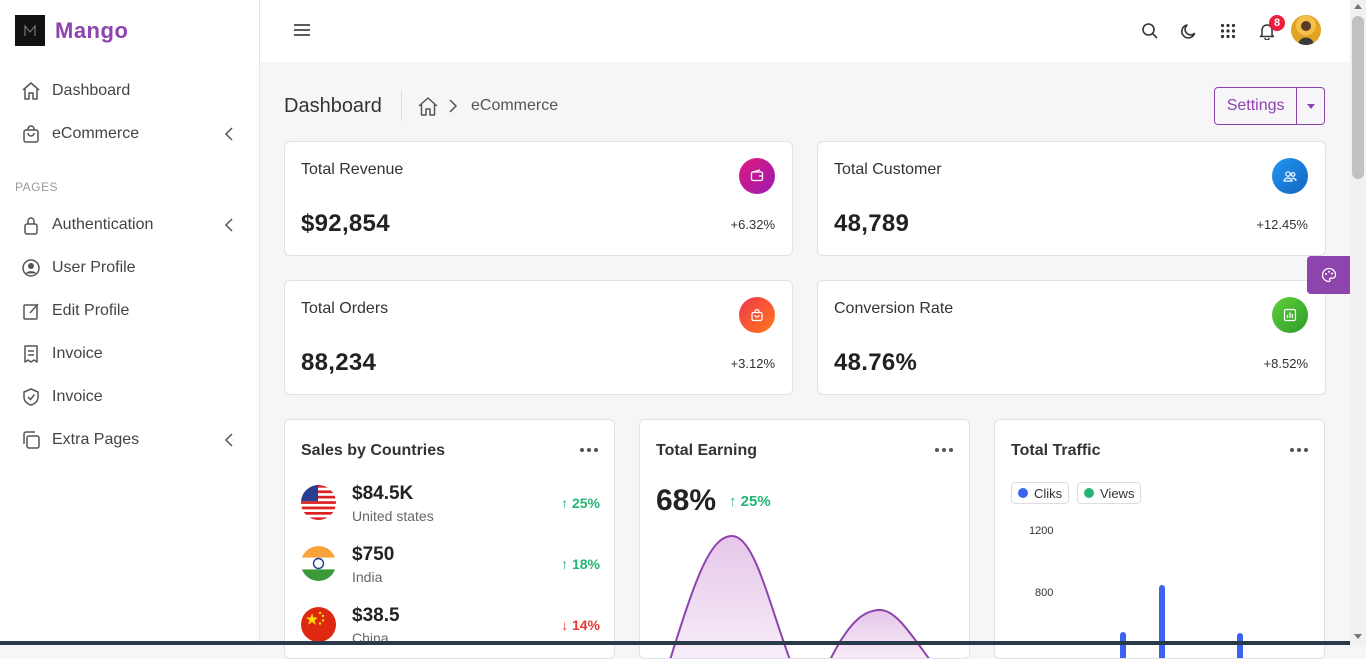 The height and width of the screenshot is (659, 1366). I want to click on arrow-down-icon: ↓, so click(565, 625).